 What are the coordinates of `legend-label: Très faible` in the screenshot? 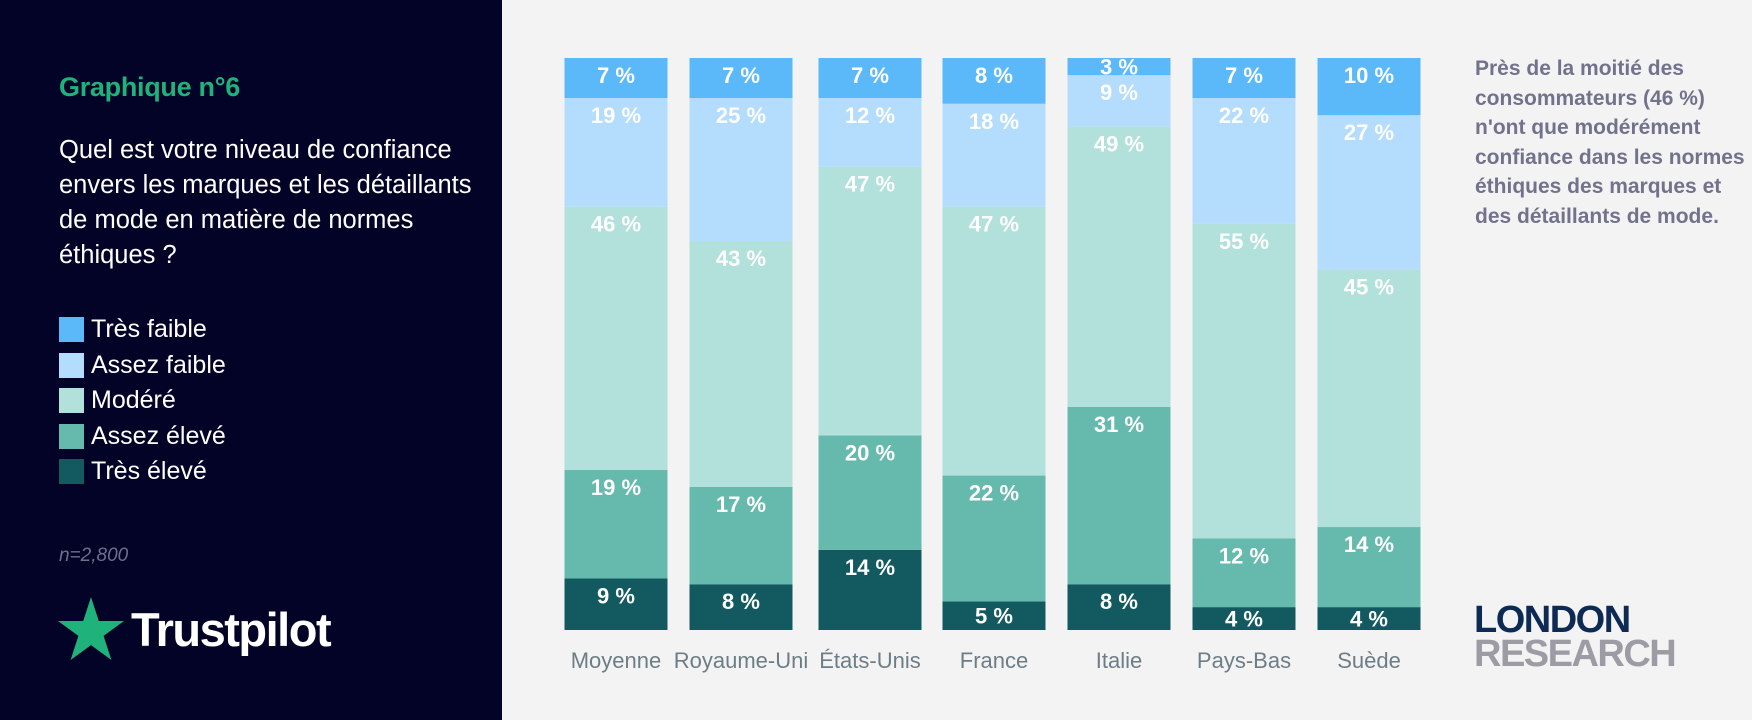 It's located at (149, 329).